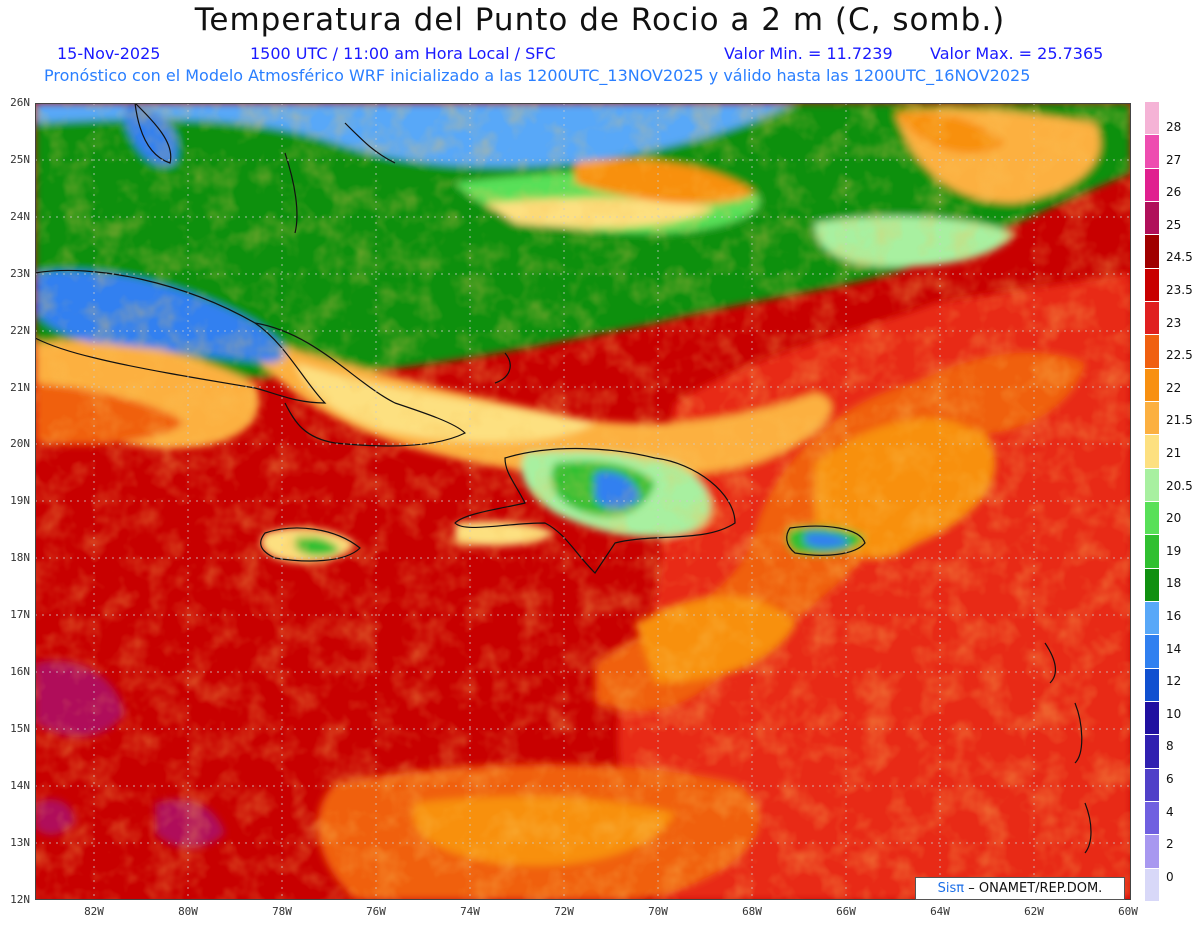 The height and width of the screenshot is (927, 1200). I want to click on colorbar-label: 22.5, so click(1179, 355).